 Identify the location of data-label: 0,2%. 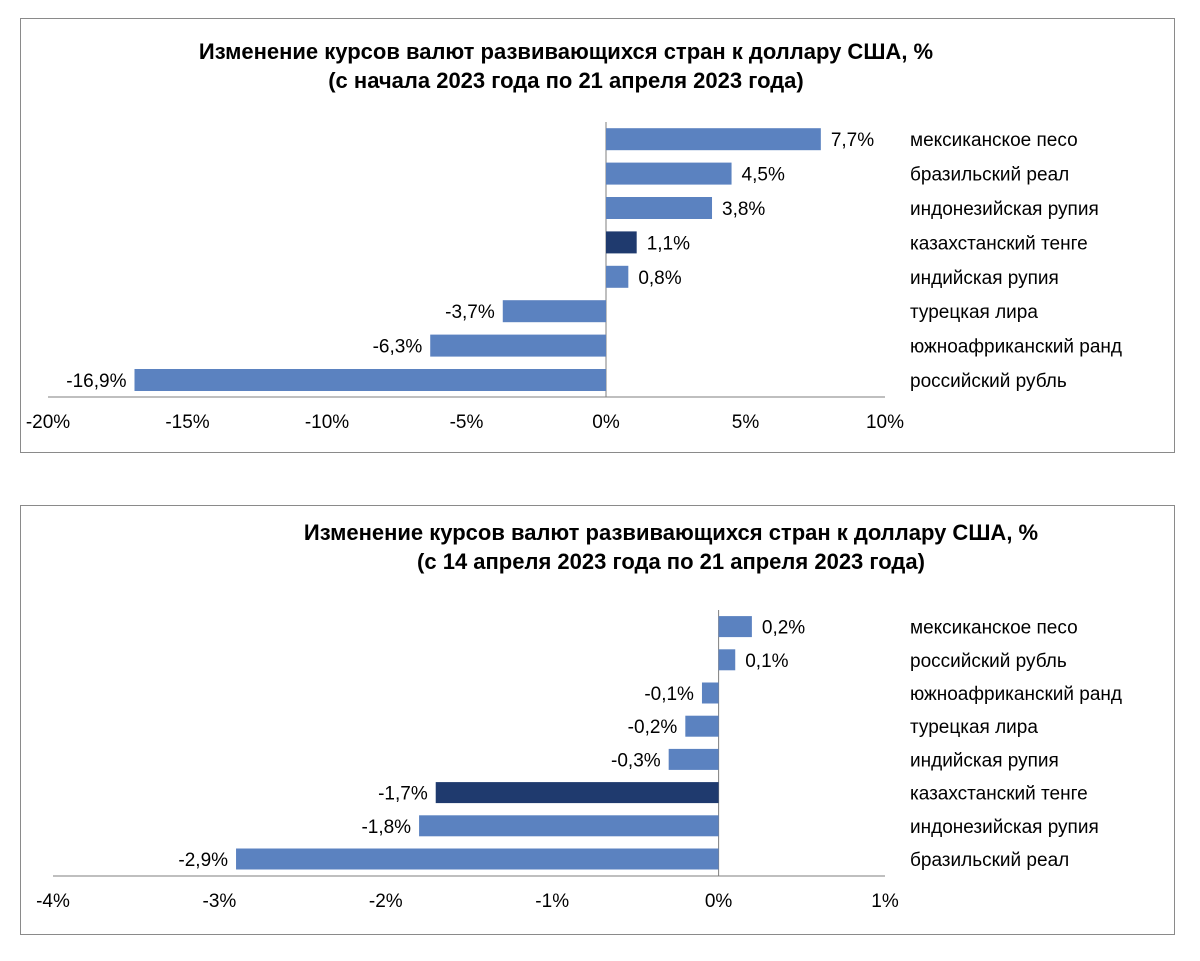
(783, 628).